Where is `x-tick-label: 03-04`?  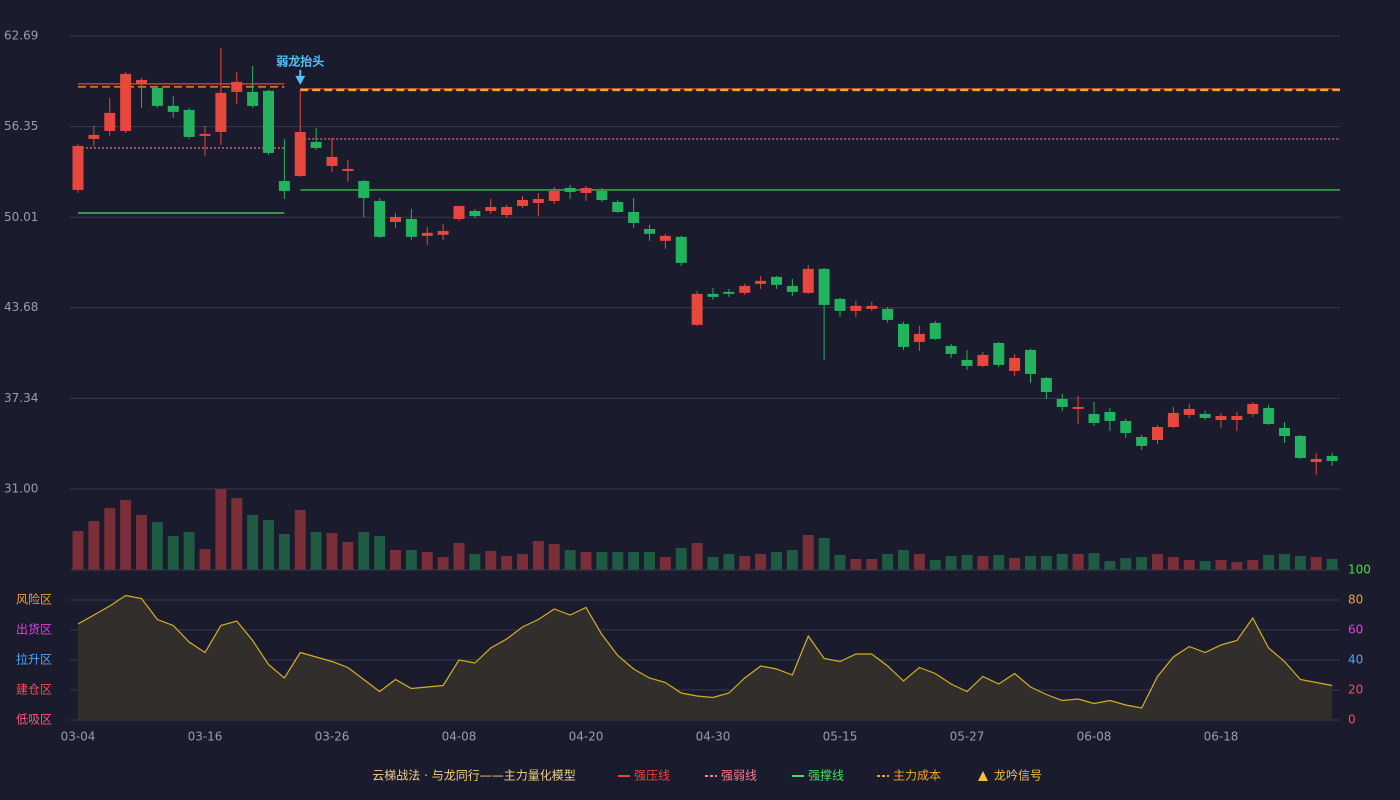 x-tick-label: 03-04 is located at coordinates (78, 737).